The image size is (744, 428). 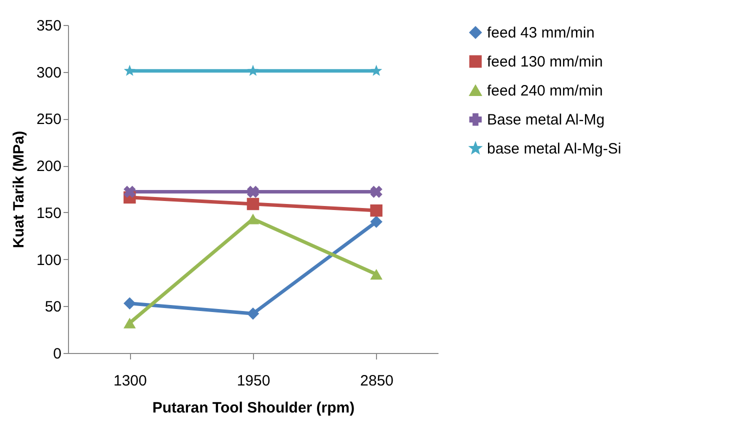 What do you see at coordinates (19, 189) in the screenshot?
I see `y-axis-title: Kuat Tarik (MPa)` at bounding box center [19, 189].